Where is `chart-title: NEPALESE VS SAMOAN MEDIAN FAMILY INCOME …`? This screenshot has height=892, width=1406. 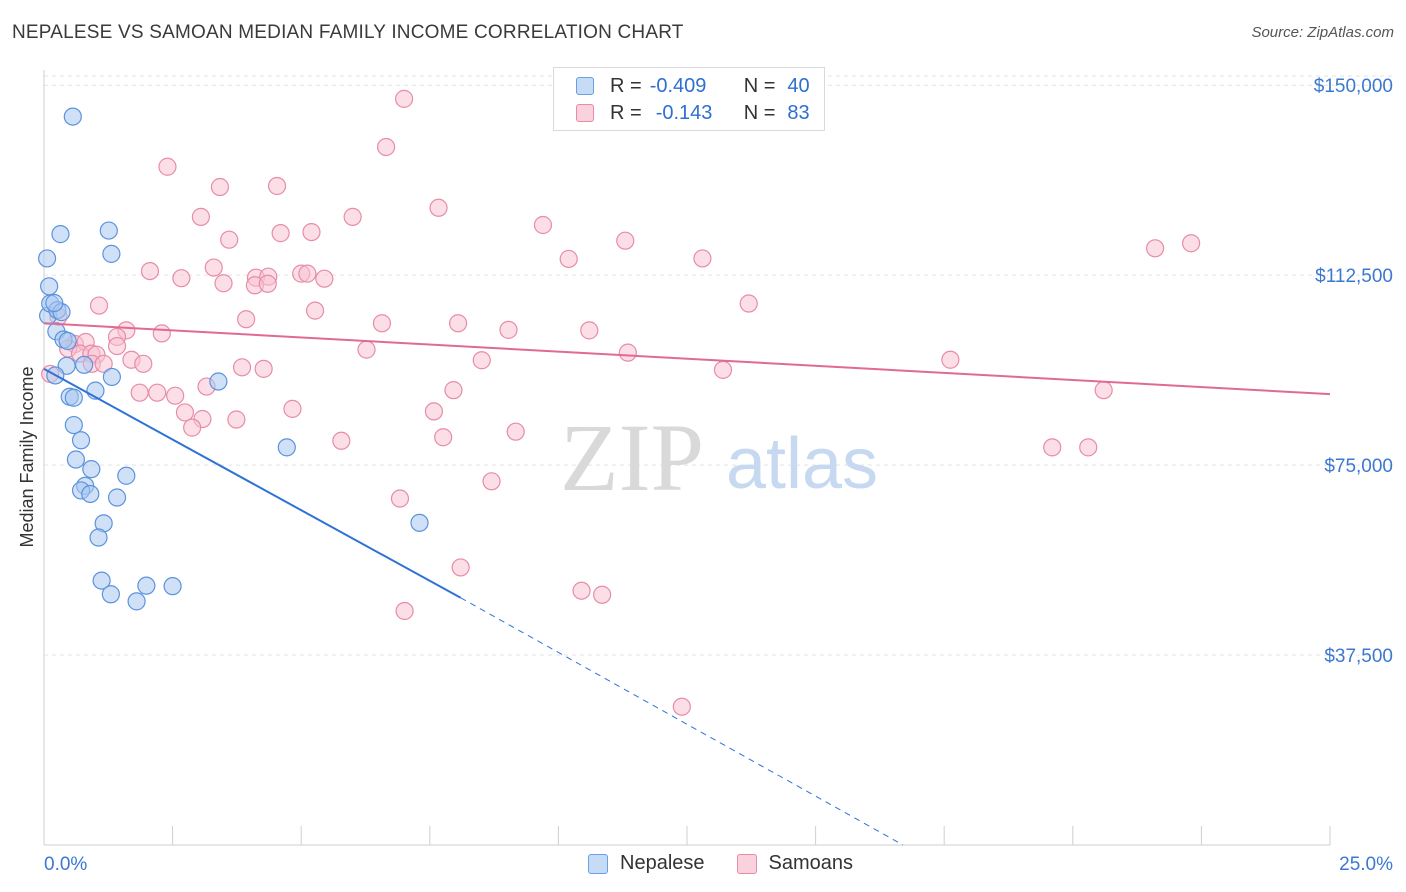
chart-title: NEPALESE VS SAMOAN MEDIAN FAMILY INCOME … is located at coordinates (348, 32).